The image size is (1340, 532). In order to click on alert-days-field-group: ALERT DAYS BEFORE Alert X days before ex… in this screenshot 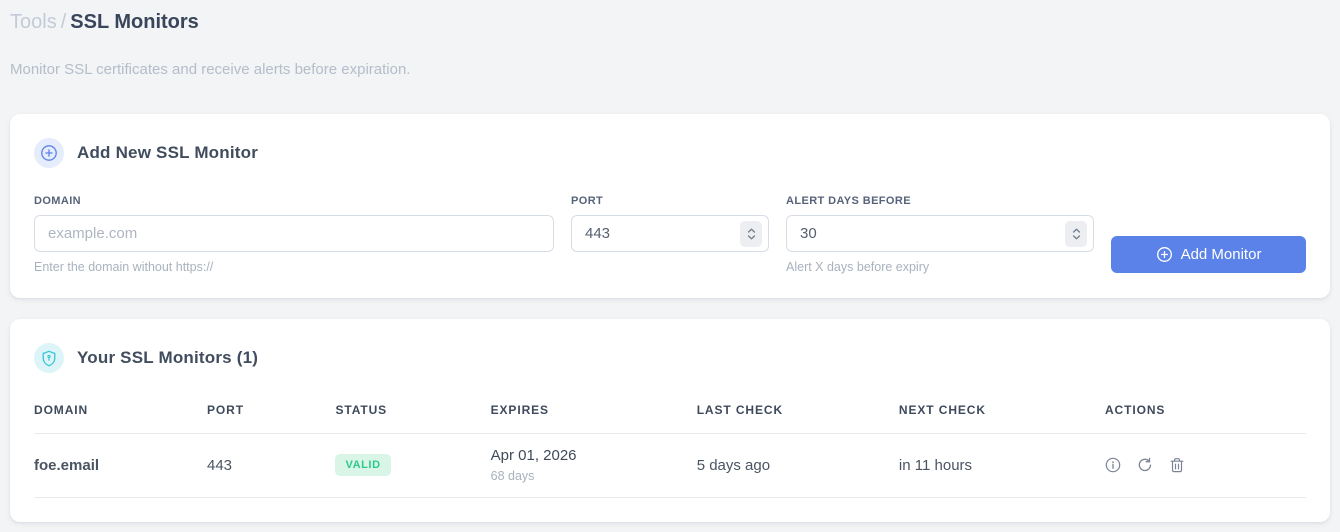, I will do `click(940, 234)`.